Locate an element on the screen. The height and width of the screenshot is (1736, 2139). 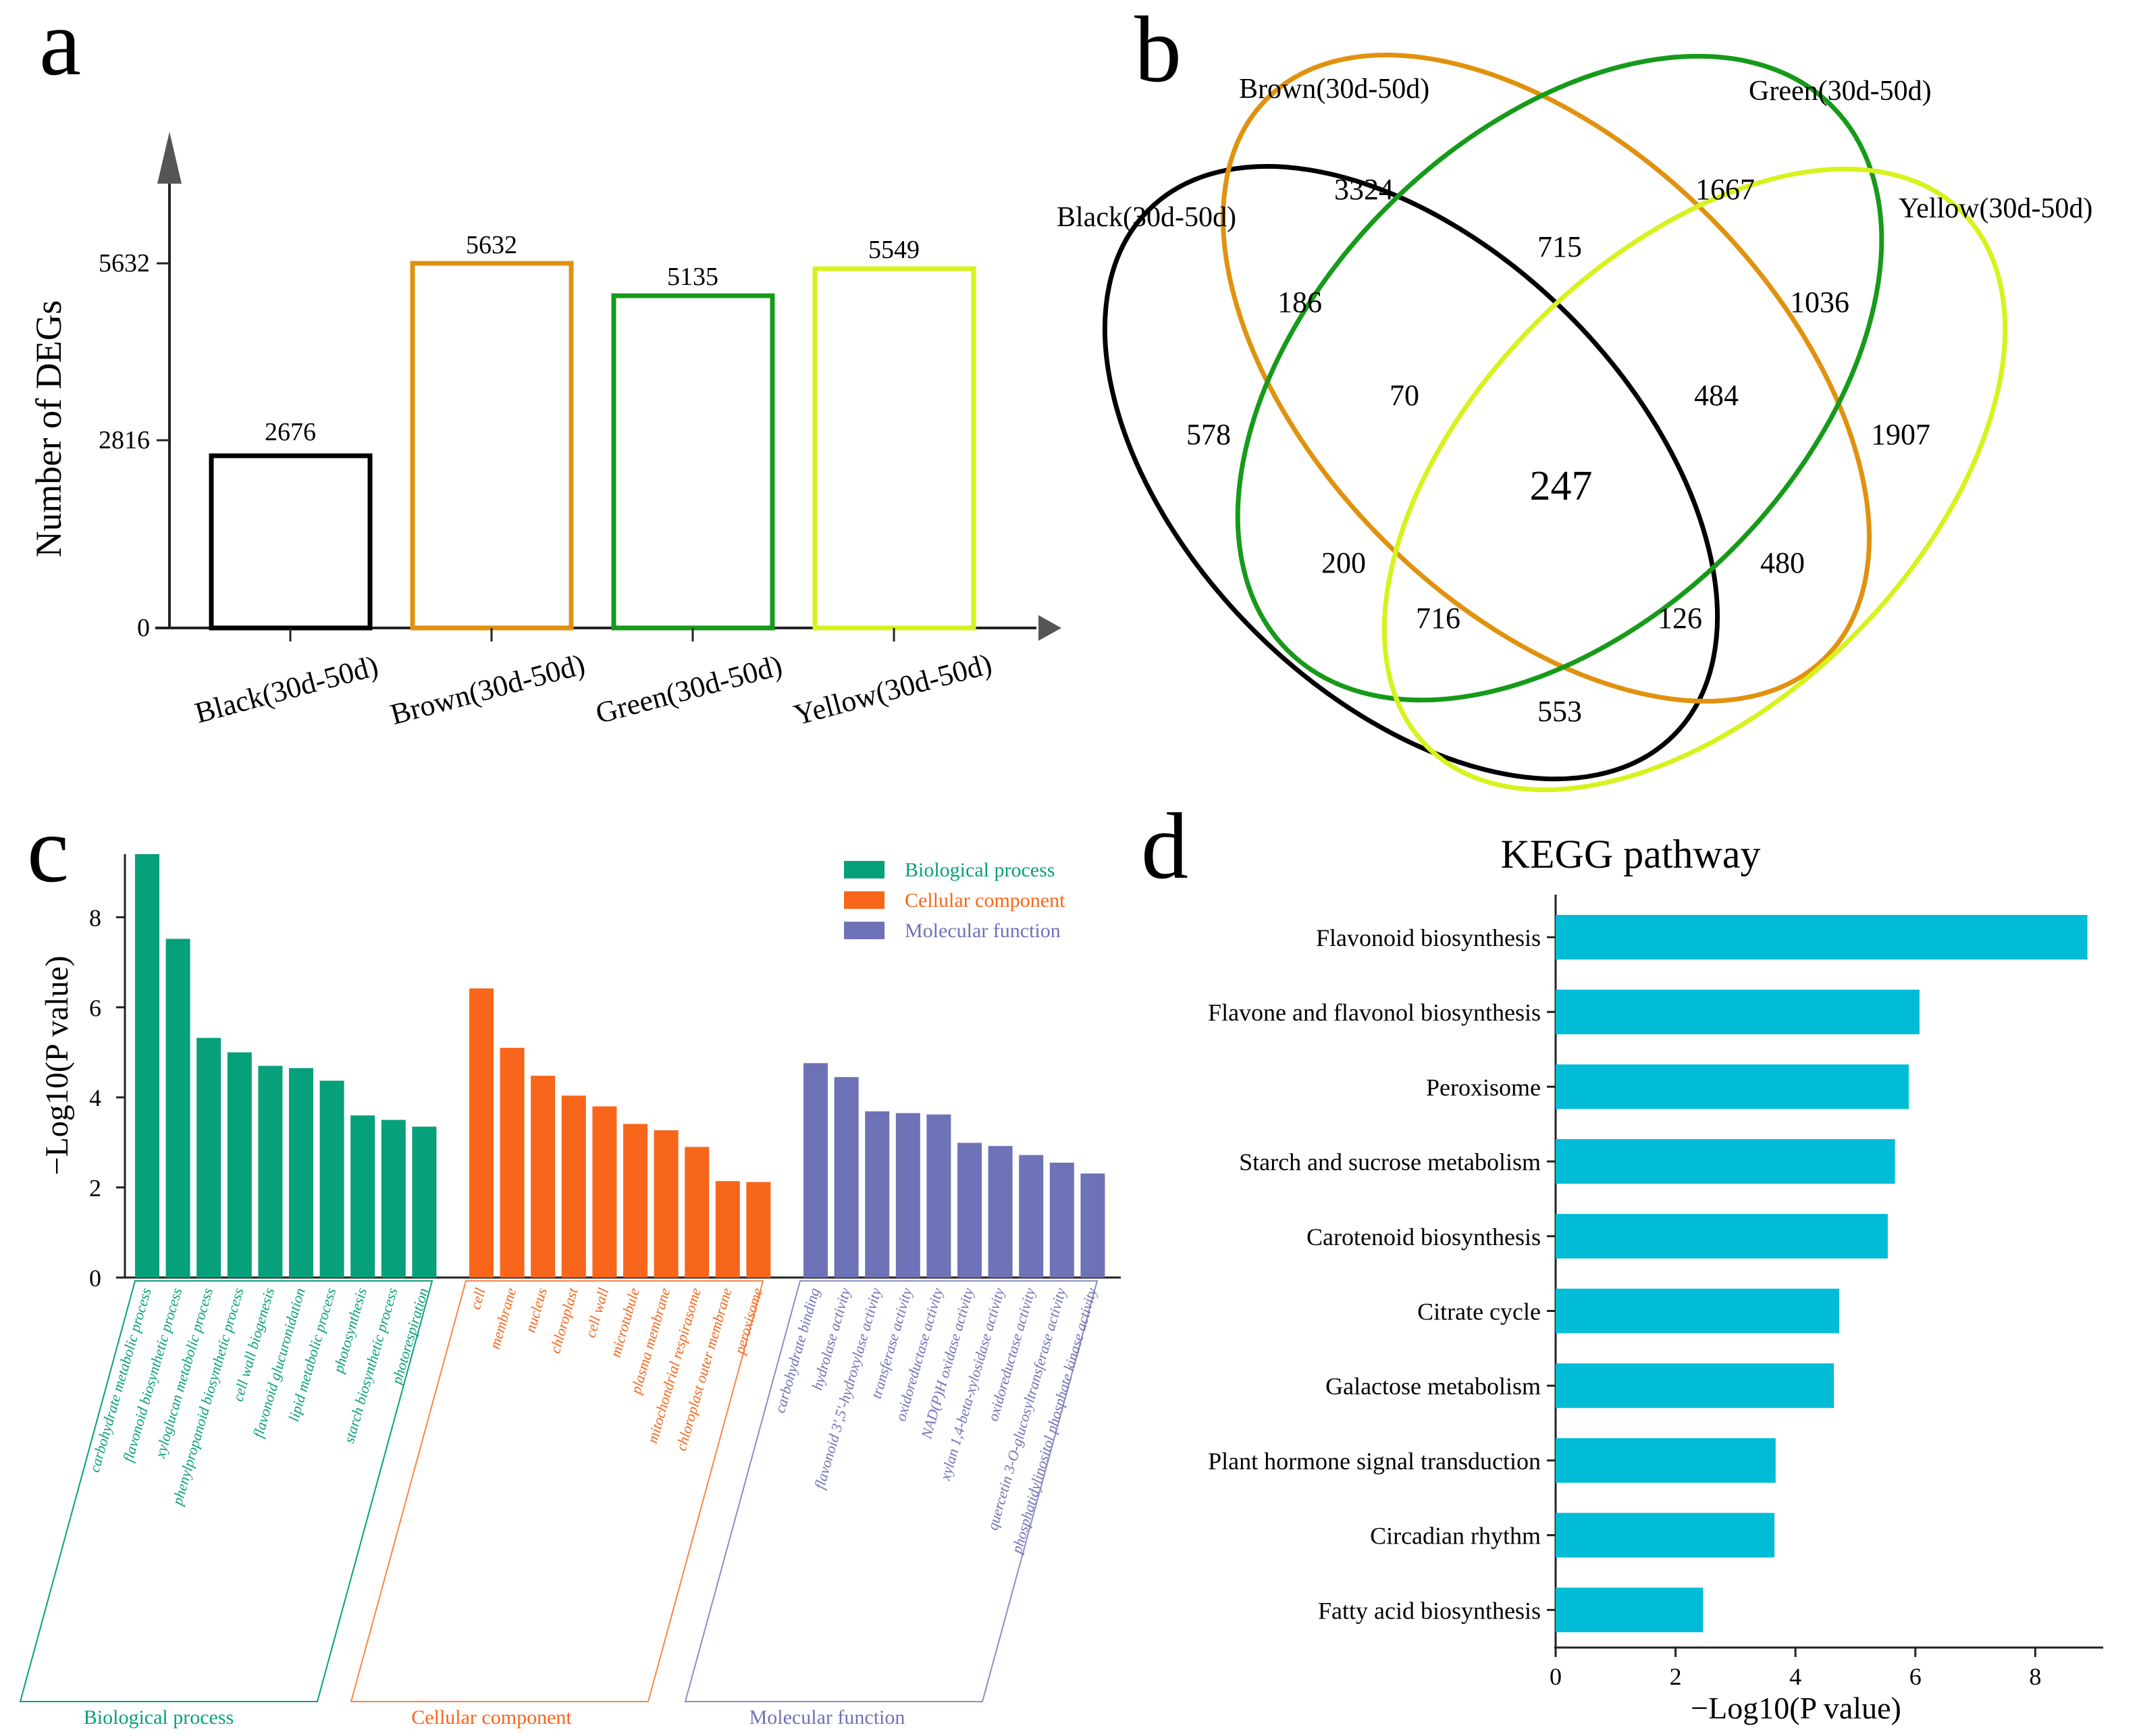
d-chart-title: KEGG pathway is located at coordinates (1631, 854).